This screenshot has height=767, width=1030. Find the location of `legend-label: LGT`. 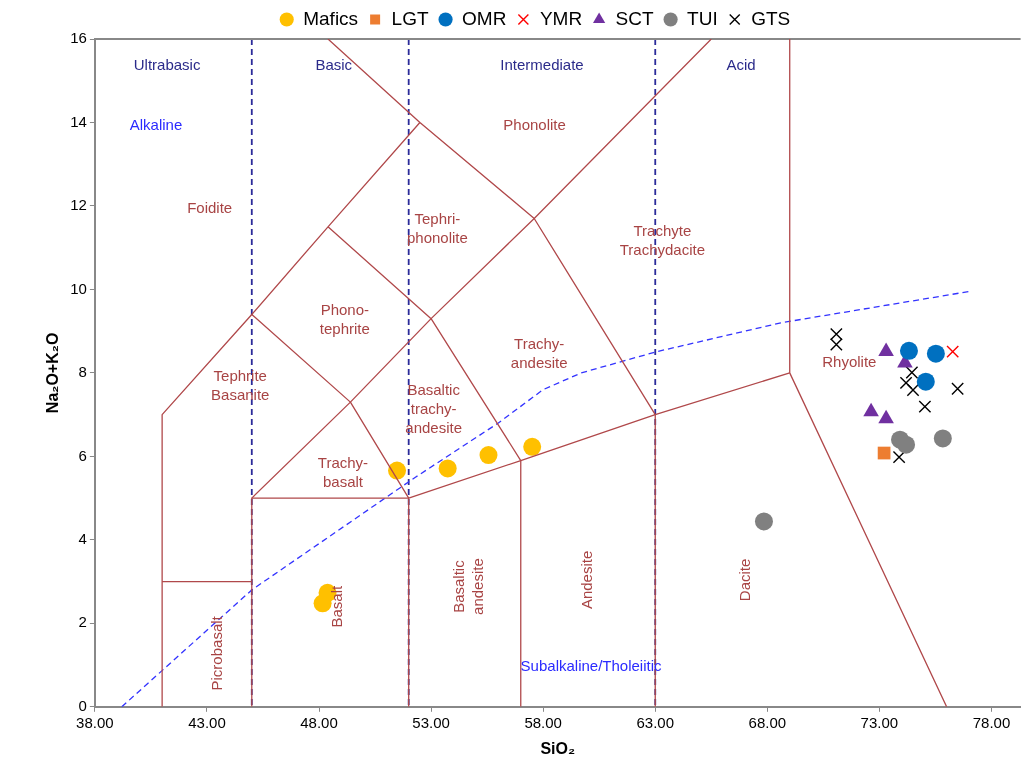

legend-label: LGT is located at coordinates (410, 18).